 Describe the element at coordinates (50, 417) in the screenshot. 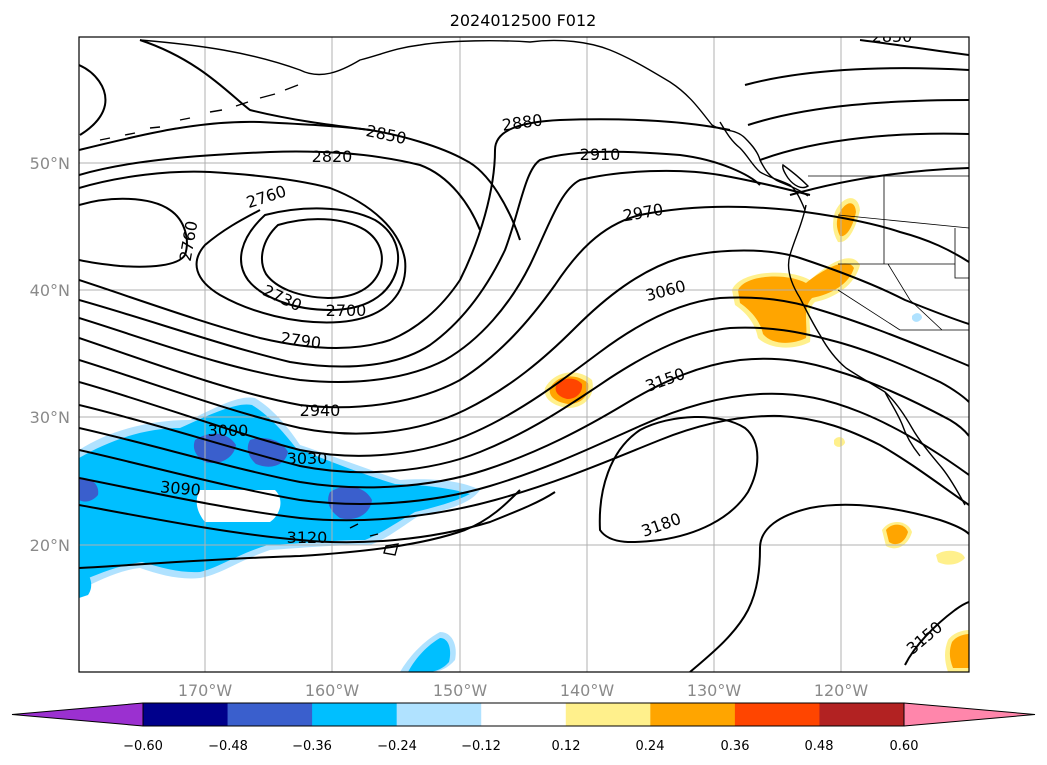

I see `lat-label: 30°N` at that location.